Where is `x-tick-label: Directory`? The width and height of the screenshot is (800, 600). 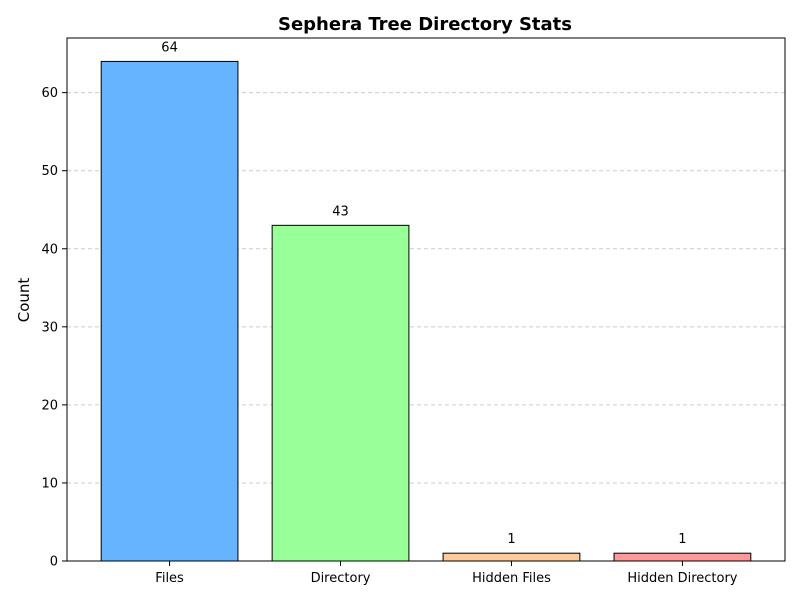 x-tick-label: Directory is located at coordinates (341, 578).